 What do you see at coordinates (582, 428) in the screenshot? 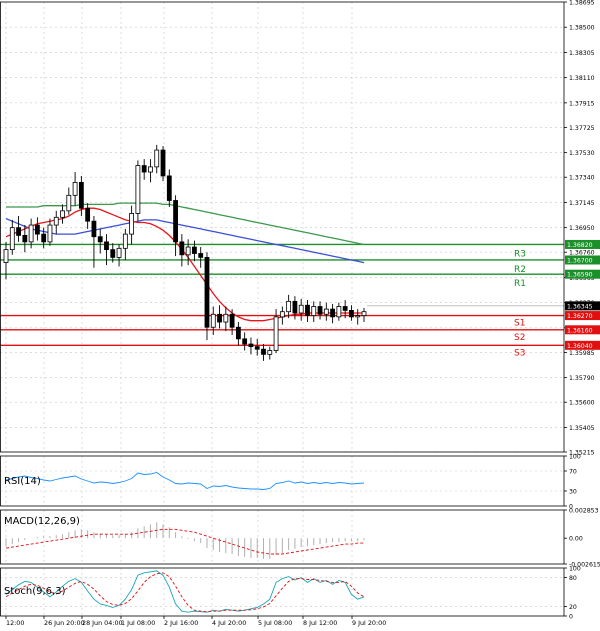
I see `price-tick-label: 1.35405` at bounding box center [582, 428].